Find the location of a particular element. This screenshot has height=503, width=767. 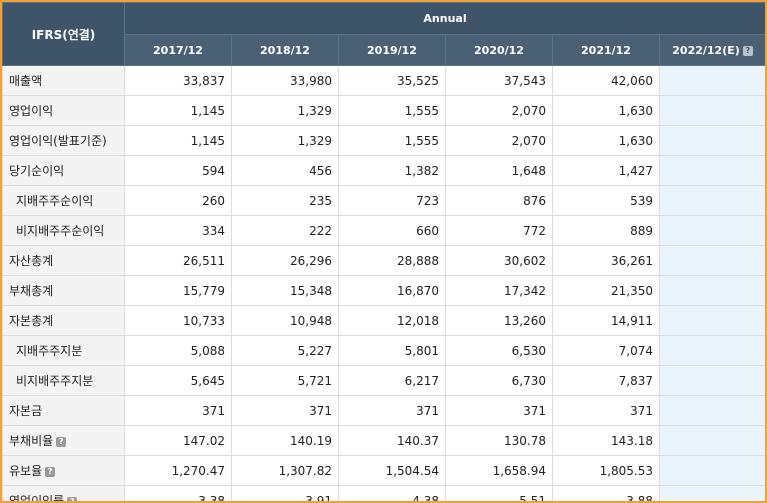

row-label: 영업이익 is located at coordinates (31, 111).